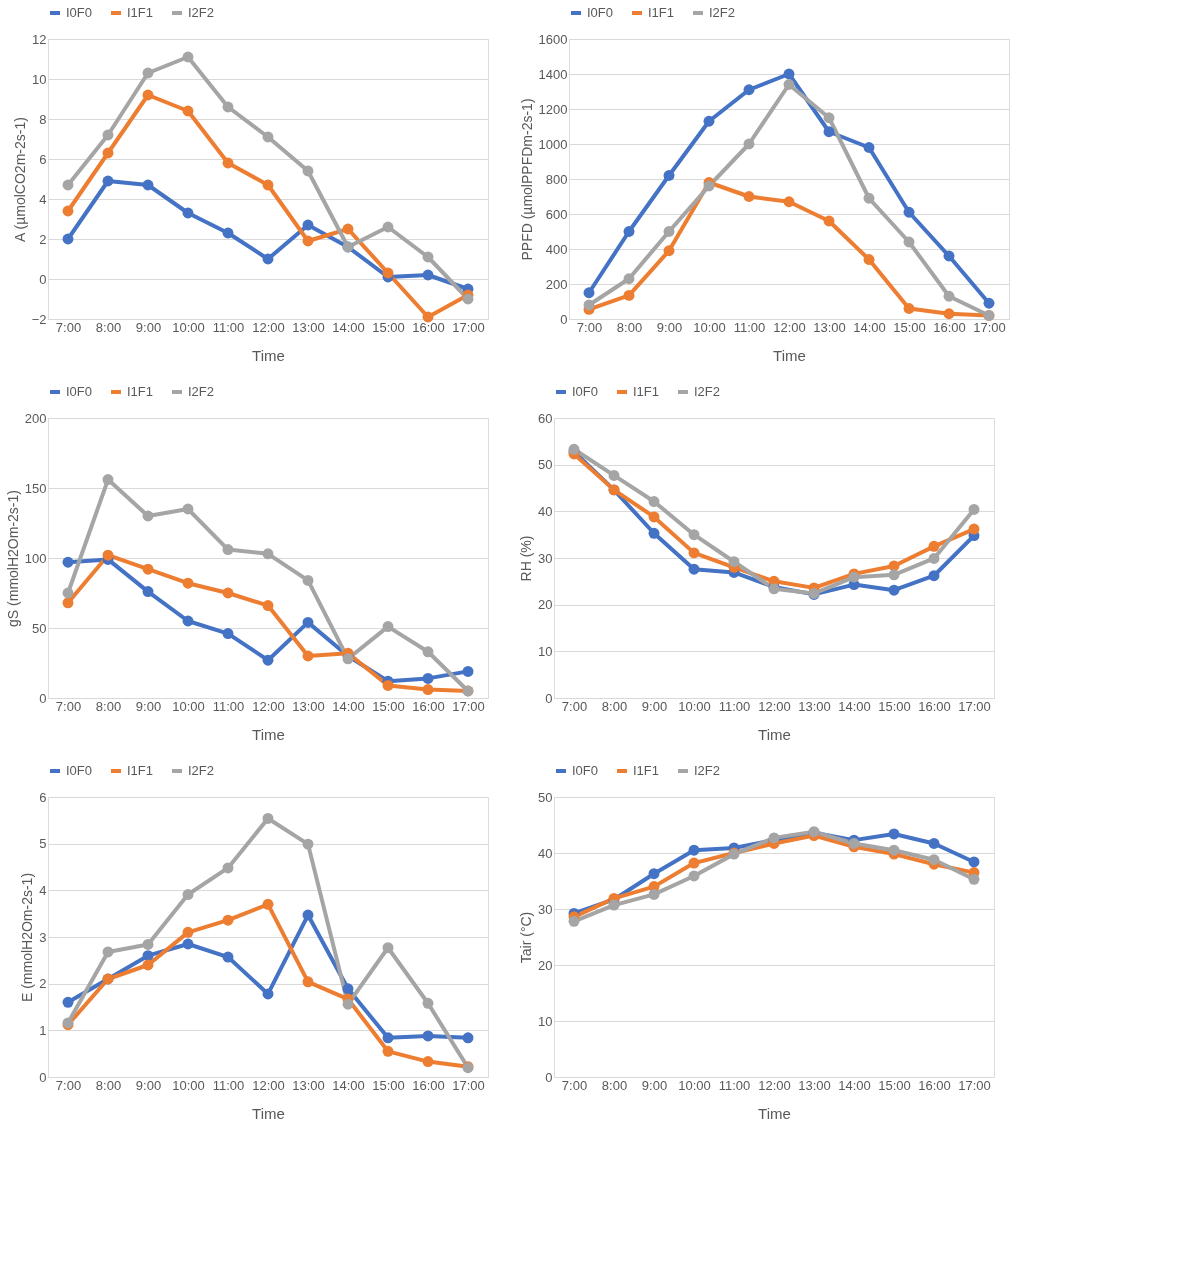 The width and height of the screenshot is (1194, 1270). I want to click on y-tick-label: 600, so click(556, 214).